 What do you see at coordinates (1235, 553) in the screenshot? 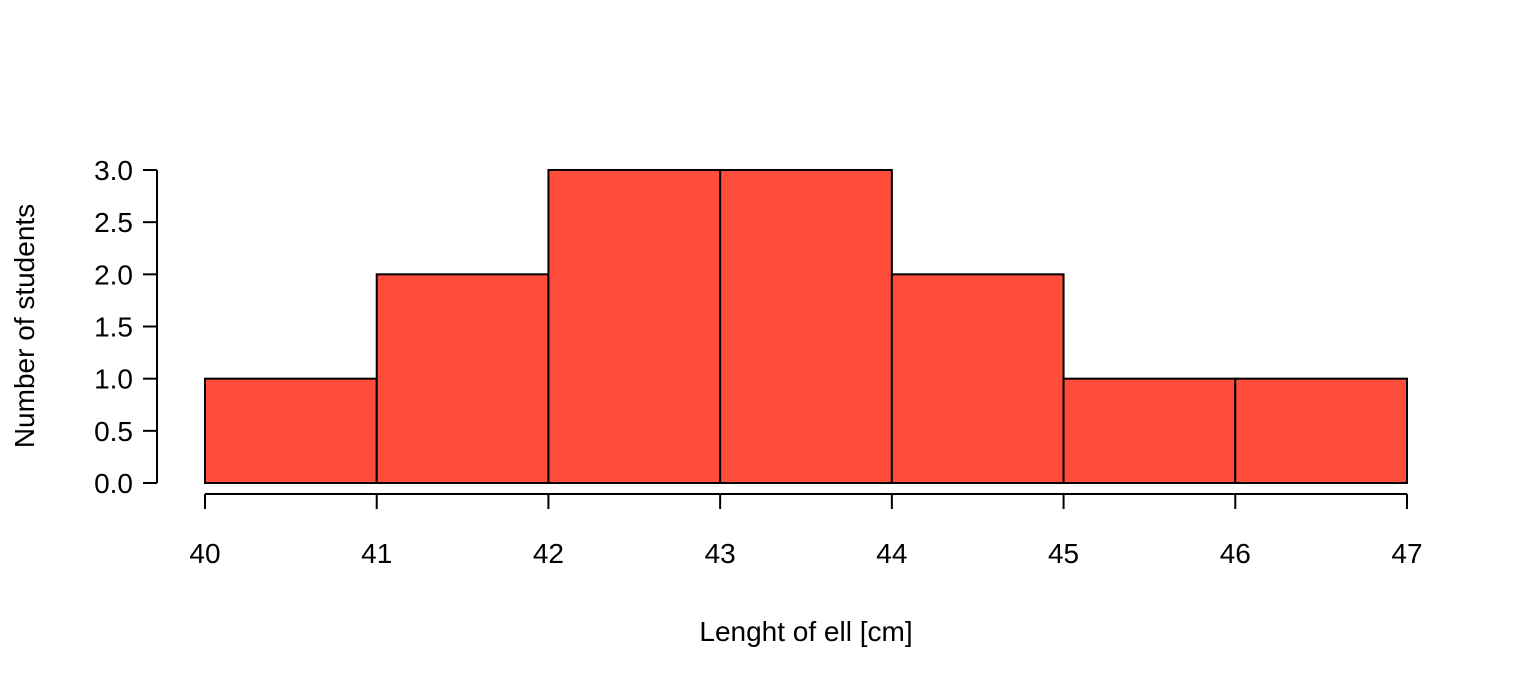
I see `x-tick-label: 46` at bounding box center [1235, 553].